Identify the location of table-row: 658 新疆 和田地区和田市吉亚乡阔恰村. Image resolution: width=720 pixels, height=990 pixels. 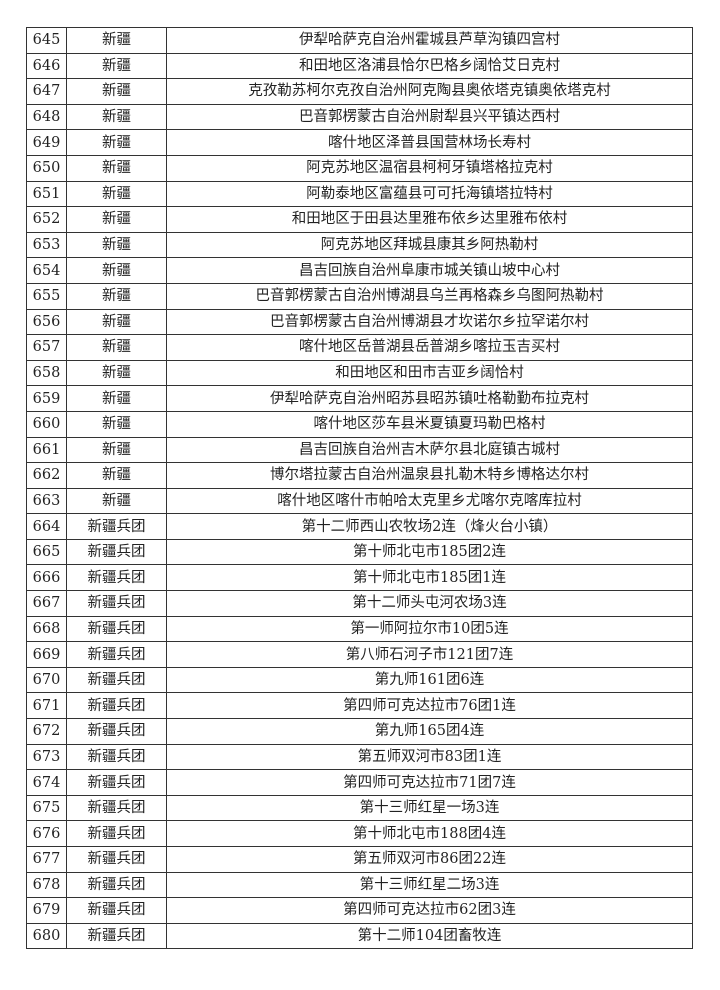
(359, 373).